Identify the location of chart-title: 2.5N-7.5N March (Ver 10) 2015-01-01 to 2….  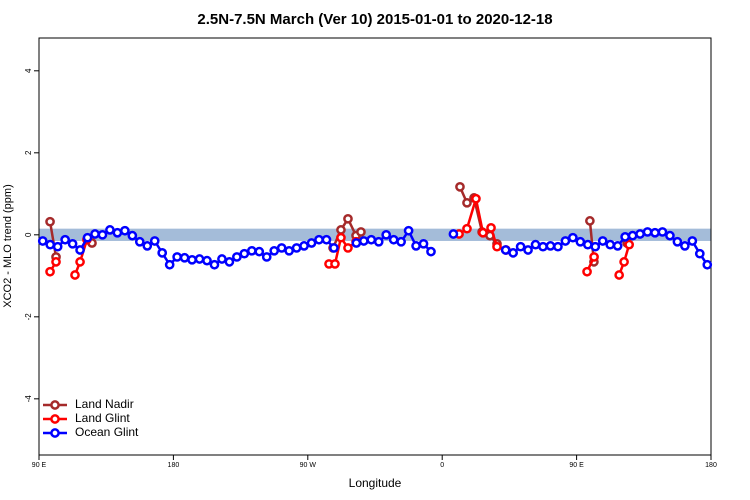
(374, 19).